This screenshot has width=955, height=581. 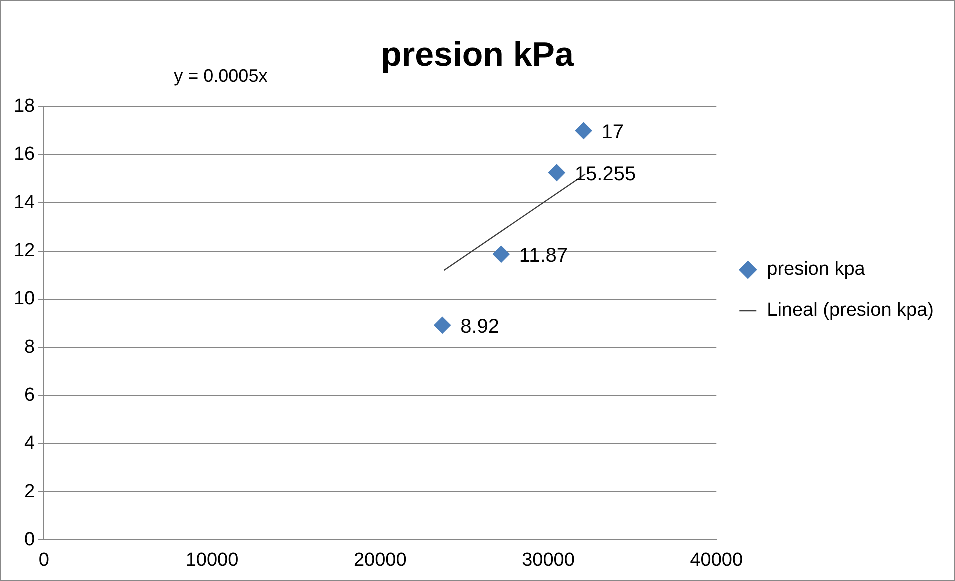 What do you see at coordinates (25, 155) in the screenshot?
I see `y-tick-label: 16` at bounding box center [25, 155].